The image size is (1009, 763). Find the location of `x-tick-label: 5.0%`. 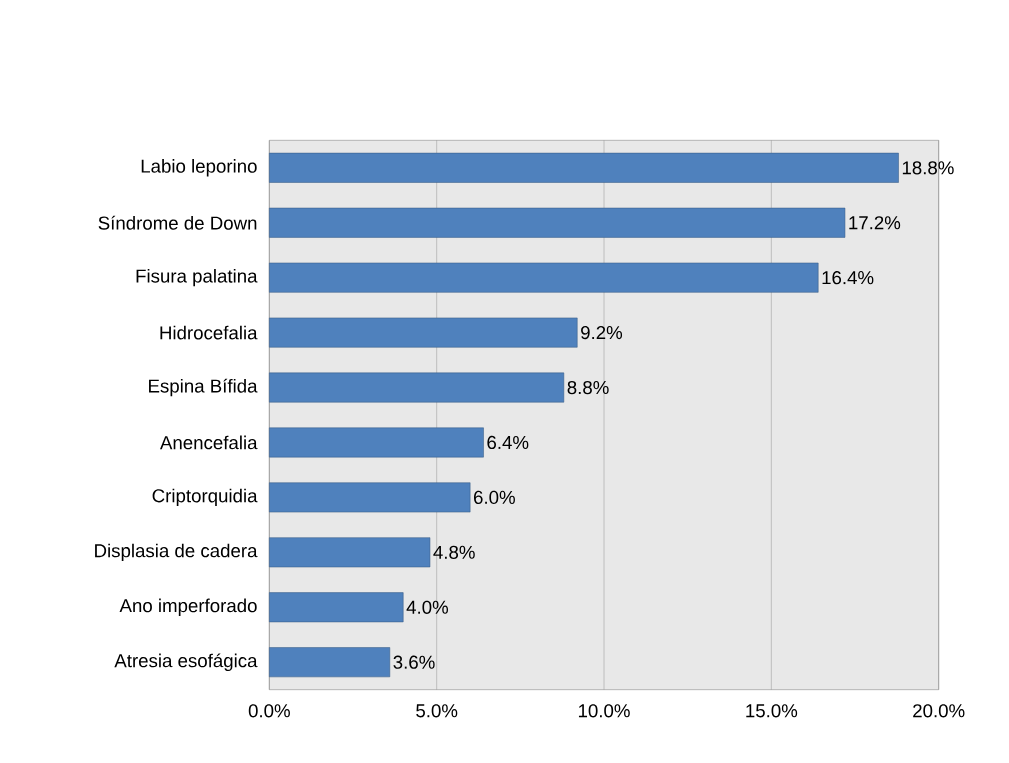

x-tick-label: 5.0% is located at coordinates (437, 711).